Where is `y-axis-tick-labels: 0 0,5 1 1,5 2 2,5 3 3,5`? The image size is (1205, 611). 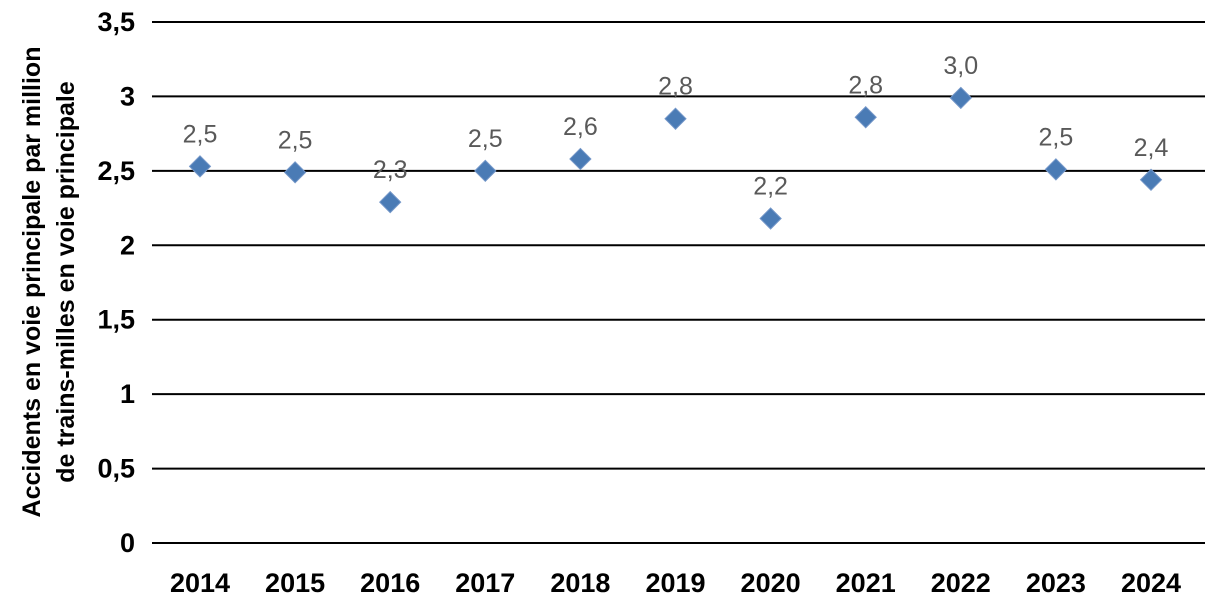 y-axis-tick-labels: 0 0,5 1 1,5 2 2,5 3 3,5 is located at coordinates (116, 282).